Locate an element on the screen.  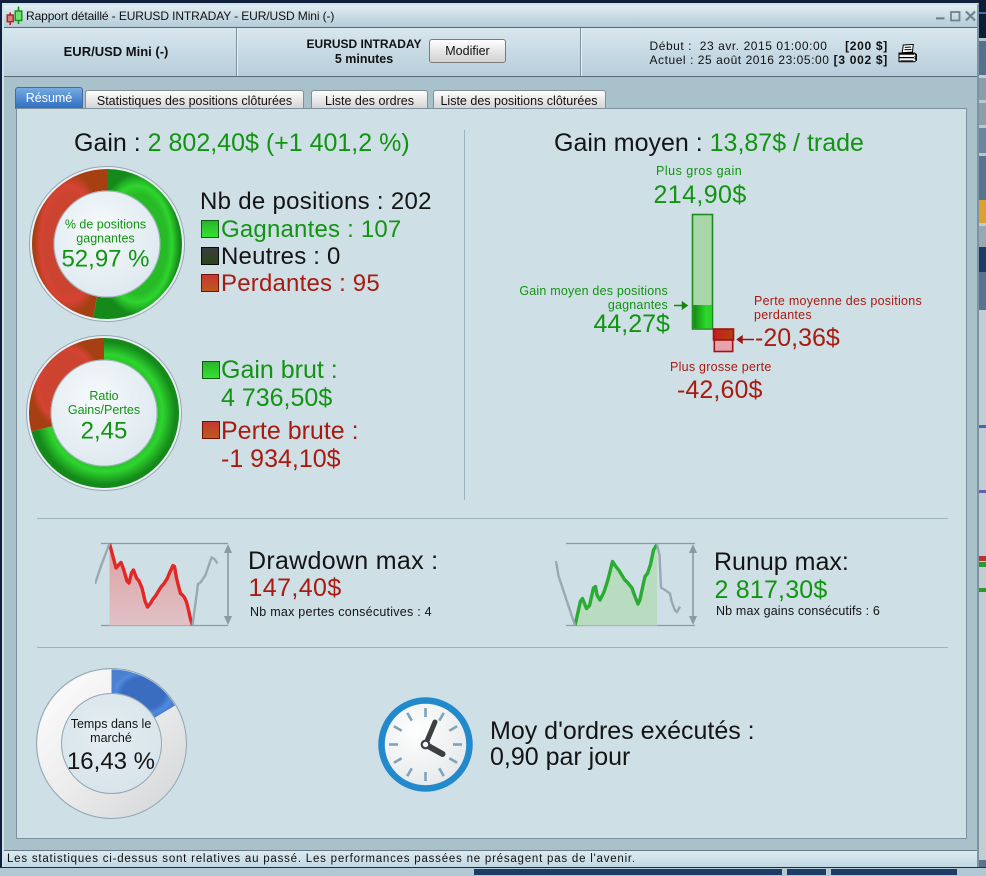
svg-text: gagnantes is located at coordinates (105, 238).